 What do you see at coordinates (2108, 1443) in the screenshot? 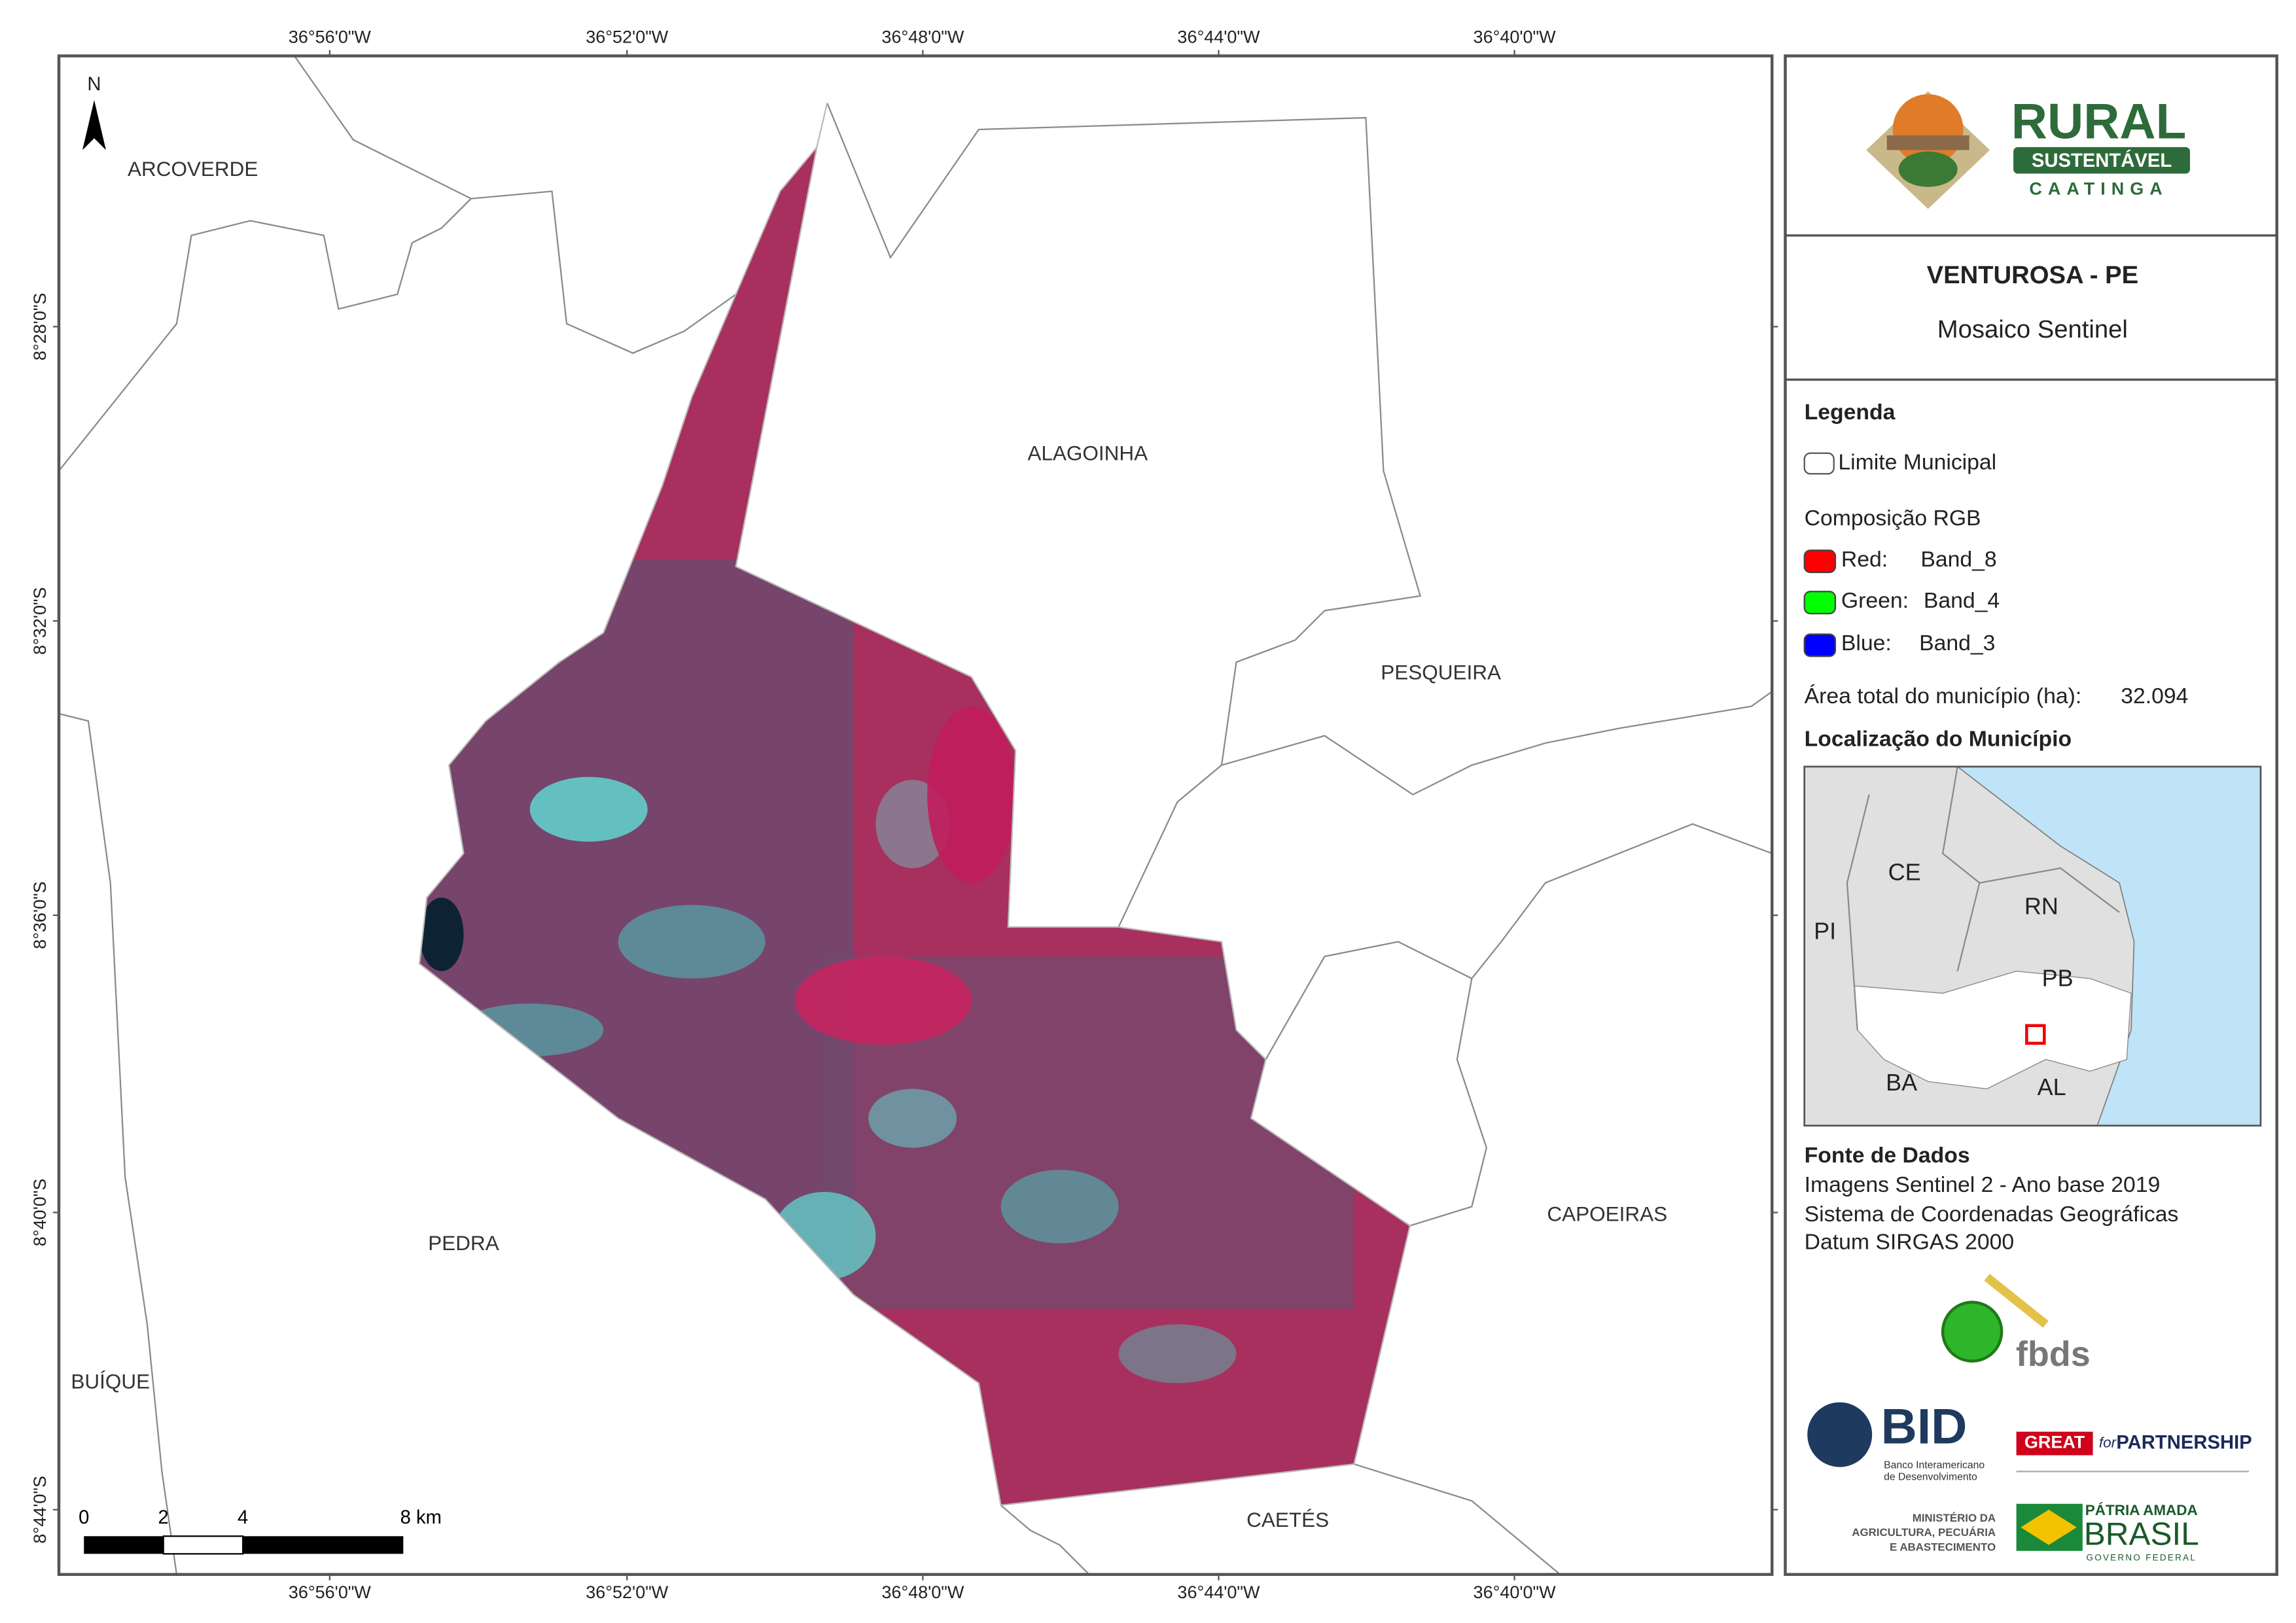
I see `great-for: for` at bounding box center [2108, 1443].